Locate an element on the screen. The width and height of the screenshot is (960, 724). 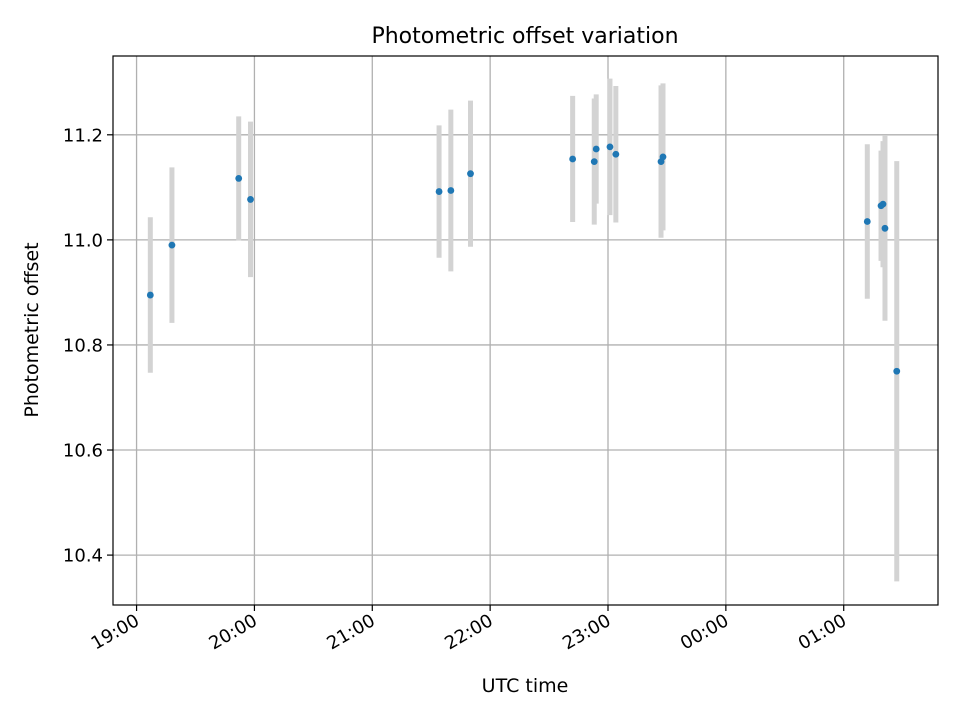
y-tick-label: 10.6 is located at coordinates (83, 451).